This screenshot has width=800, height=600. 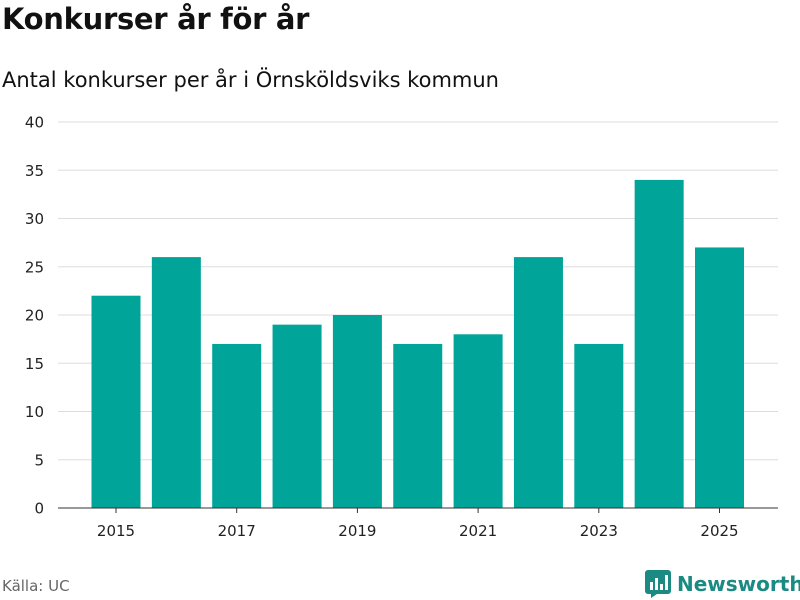 What do you see at coordinates (34, 171) in the screenshot?
I see `y-tick-label: 35` at bounding box center [34, 171].